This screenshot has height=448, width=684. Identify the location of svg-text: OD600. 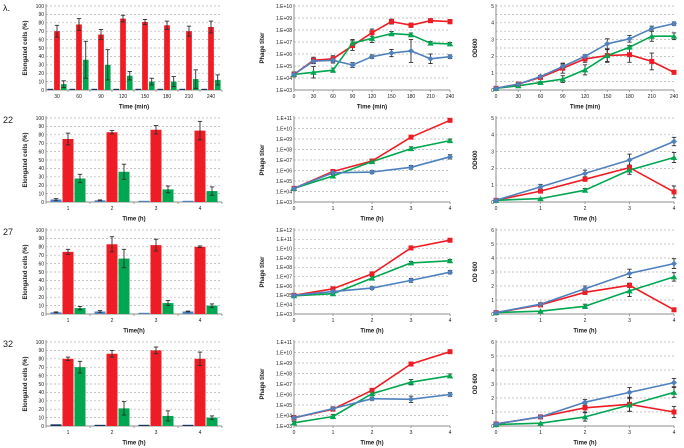
(476, 160).